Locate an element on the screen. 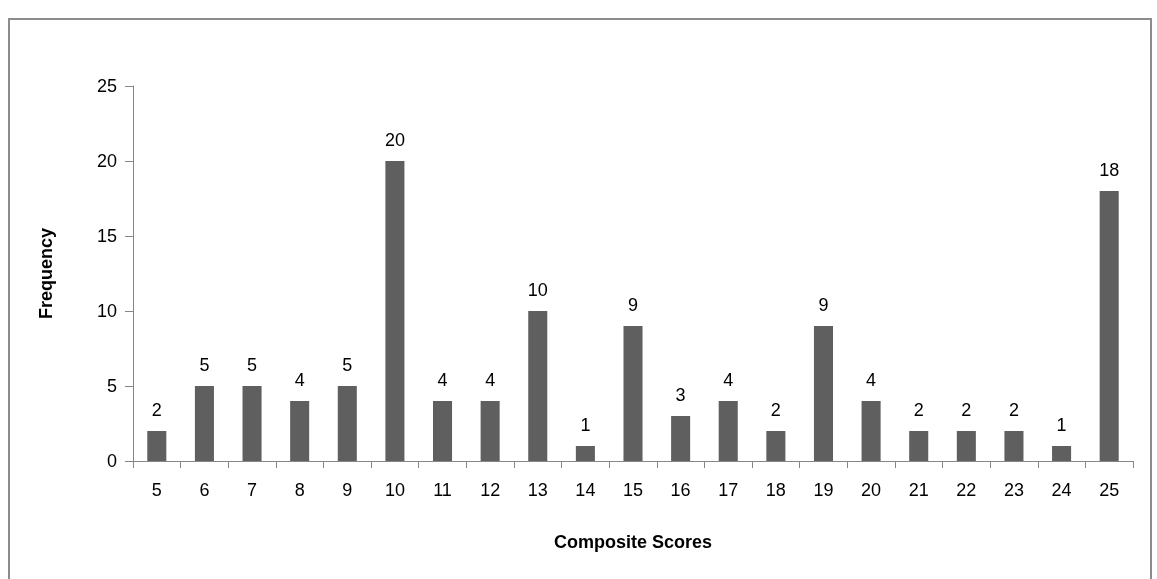 The height and width of the screenshot is (579, 1157). x-axis-title: Composite Scores is located at coordinates (633, 542).